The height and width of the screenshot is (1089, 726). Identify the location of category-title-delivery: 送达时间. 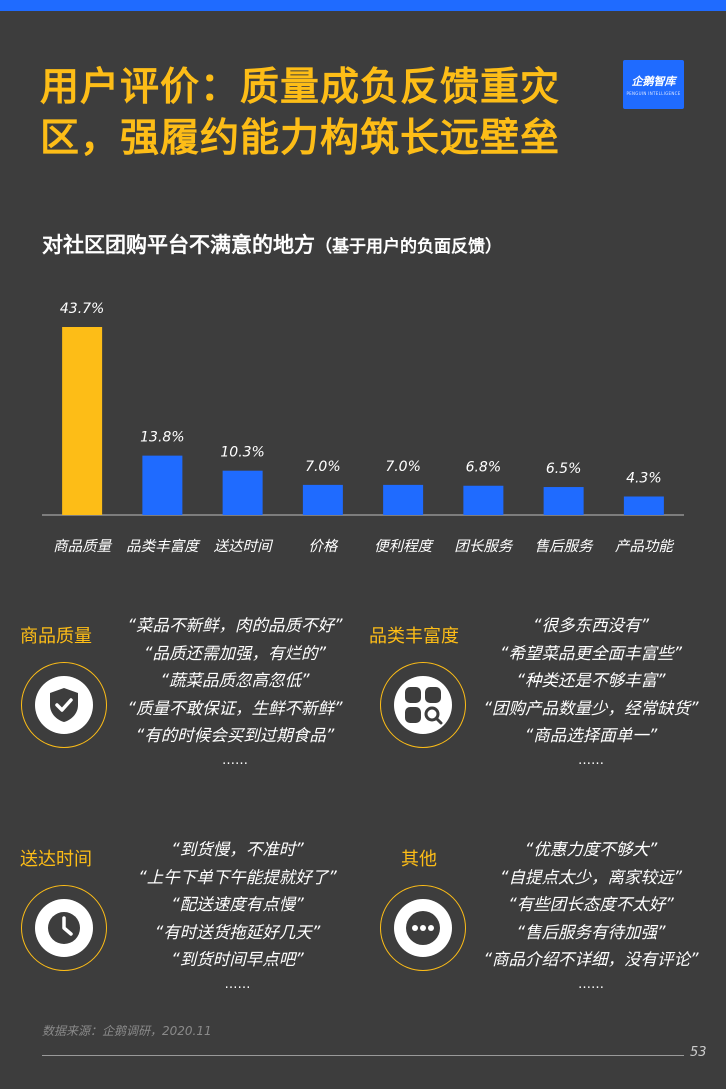
(56, 859).